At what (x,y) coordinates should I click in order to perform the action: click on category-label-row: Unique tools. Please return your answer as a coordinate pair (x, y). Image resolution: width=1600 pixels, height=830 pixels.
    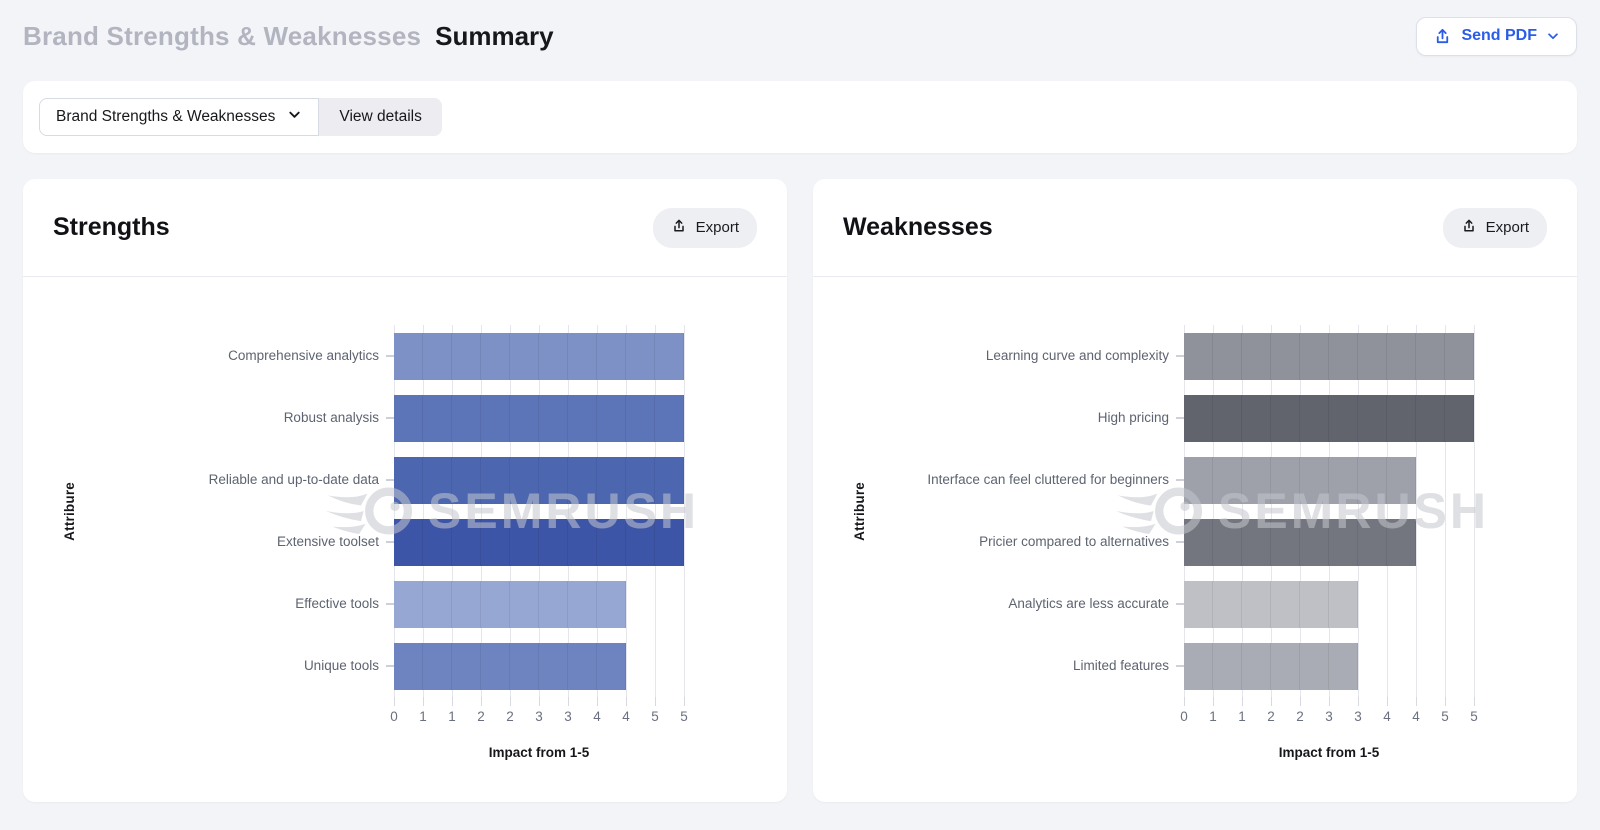
    Looking at the image, I should click on (241, 666).